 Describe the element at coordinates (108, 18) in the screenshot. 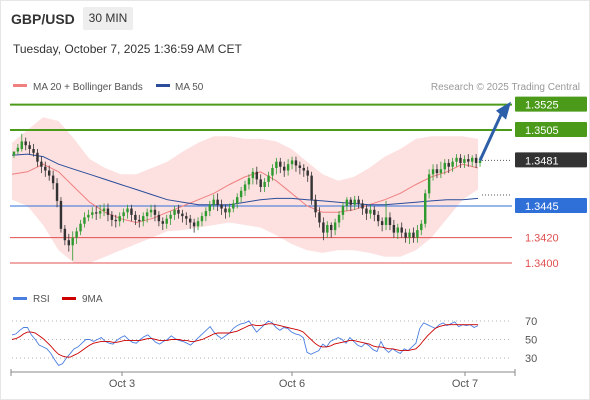

I see `timeframe-badge: 30 MIN` at that location.